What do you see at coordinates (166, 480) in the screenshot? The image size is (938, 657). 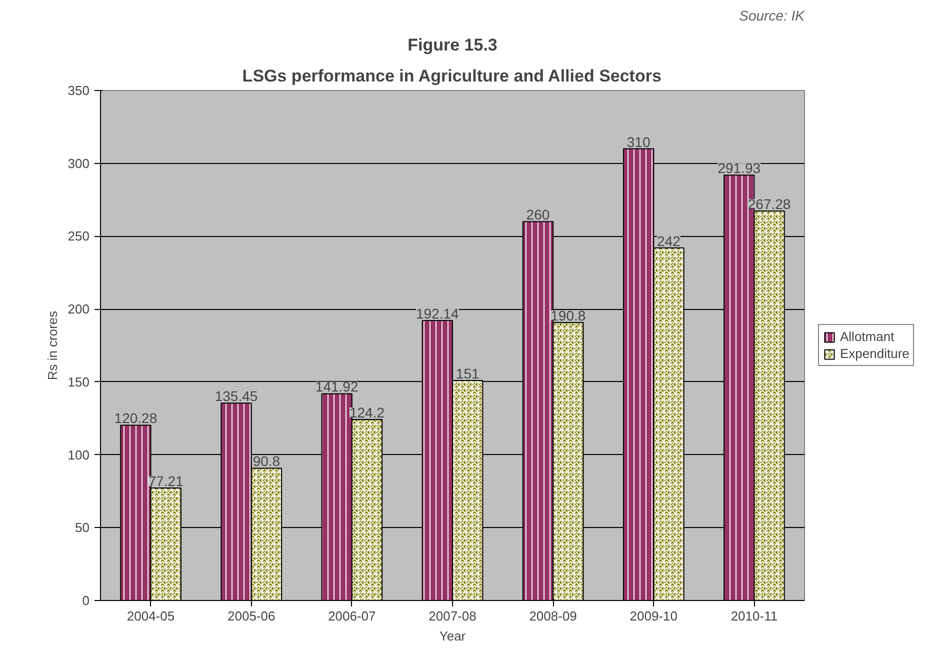 I see `data-label: 77.21` at bounding box center [166, 480].